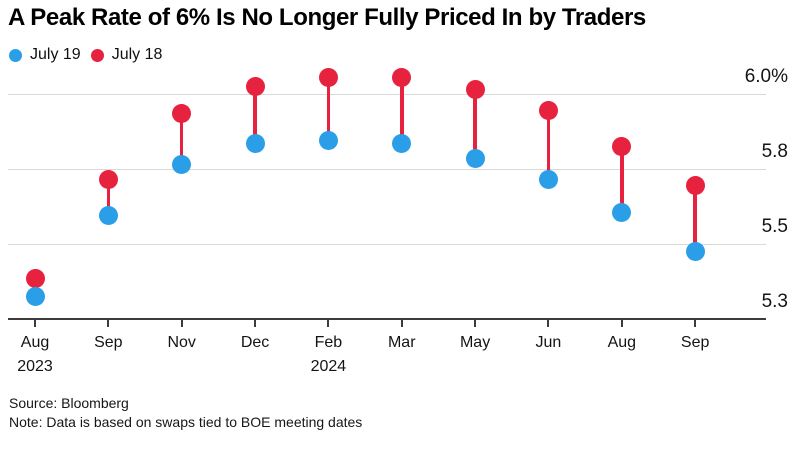 The height and width of the screenshot is (456, 799). Describe the element at coordinates (475, 342) in the screenshot. I see `x-axis-label: May` at that location.